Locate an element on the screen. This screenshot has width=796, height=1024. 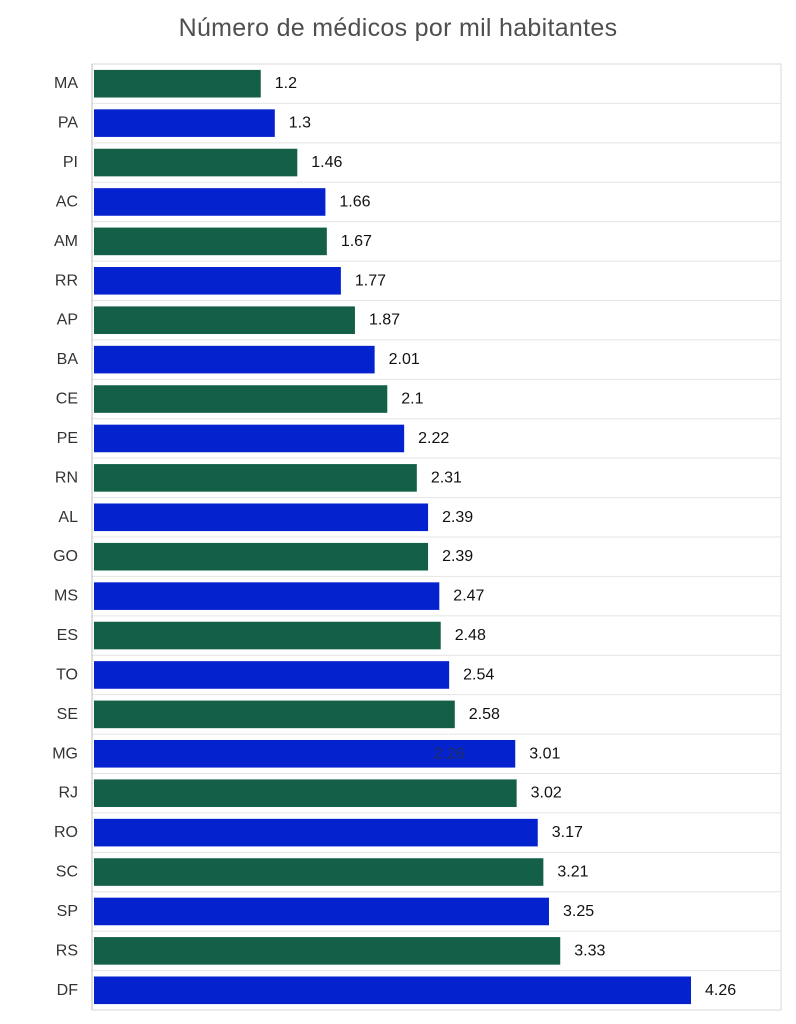
value-label-pi: 1.46 is located at coordinates (326, 162).